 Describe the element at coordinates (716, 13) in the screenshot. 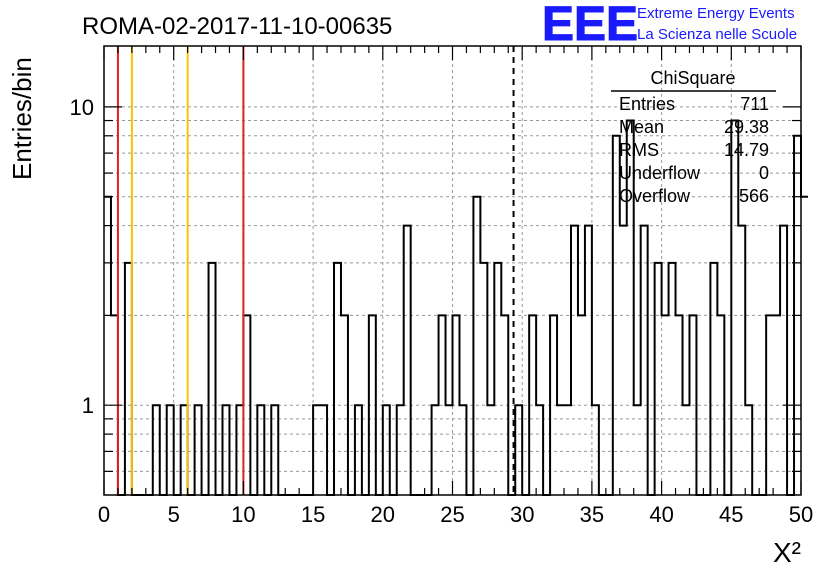

I see `eee-logo-line1: Extreme Energy Events` at that location.